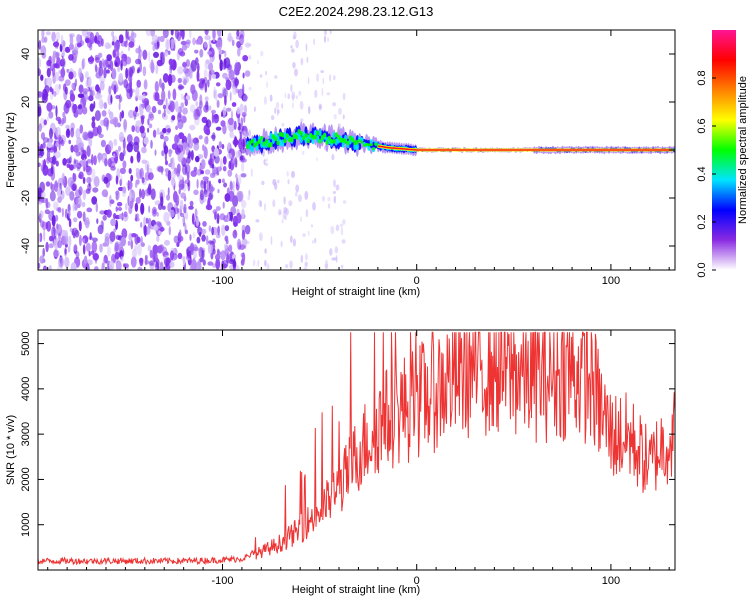  What do you see at coordinates (11, 150) in the screenshot?
I see `spectrogram-y-axis-label: Frequency (Hz)` at bounding box center [11, 150].